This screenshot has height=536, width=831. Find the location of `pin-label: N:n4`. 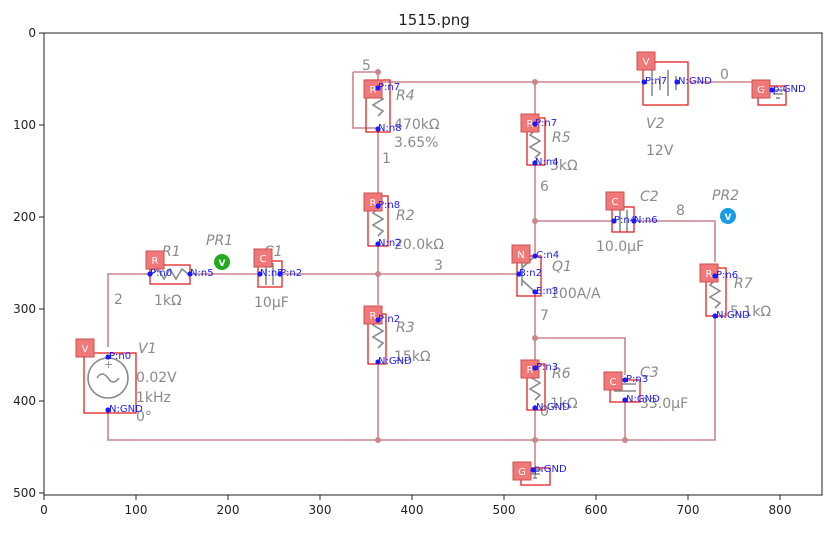

pin-label: N:n4 is located at coordinates (547, 162).